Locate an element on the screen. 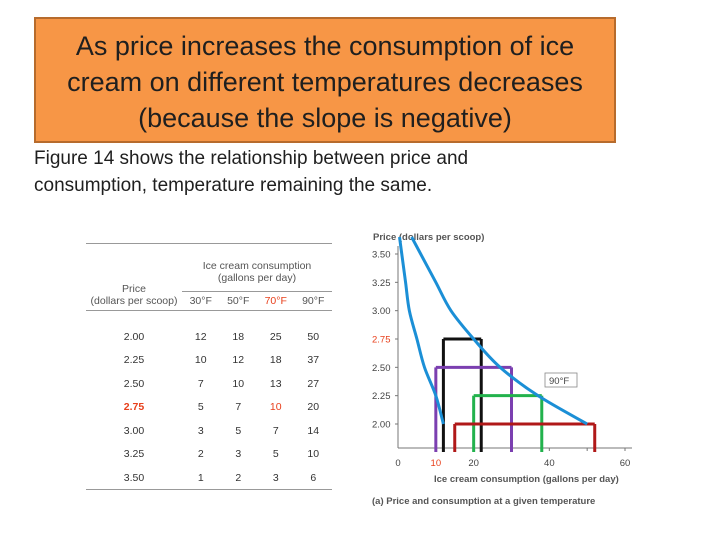 Image resolution: width=720 pixels, height=540 pixels. value-cell: 1 is located at coordinates (200, 477).